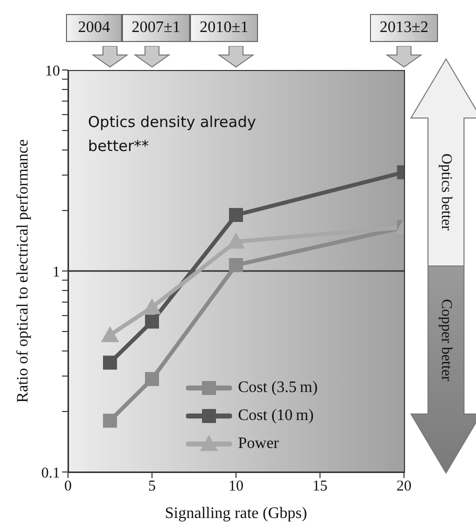 Image resolution: width=476 pixels, height=530 pixels. What do you see at coordinates (23, 271) in the screenshot?
I see `y-axis-title: Ratio of optical to electrical performance` at bounding box center [23, 271].